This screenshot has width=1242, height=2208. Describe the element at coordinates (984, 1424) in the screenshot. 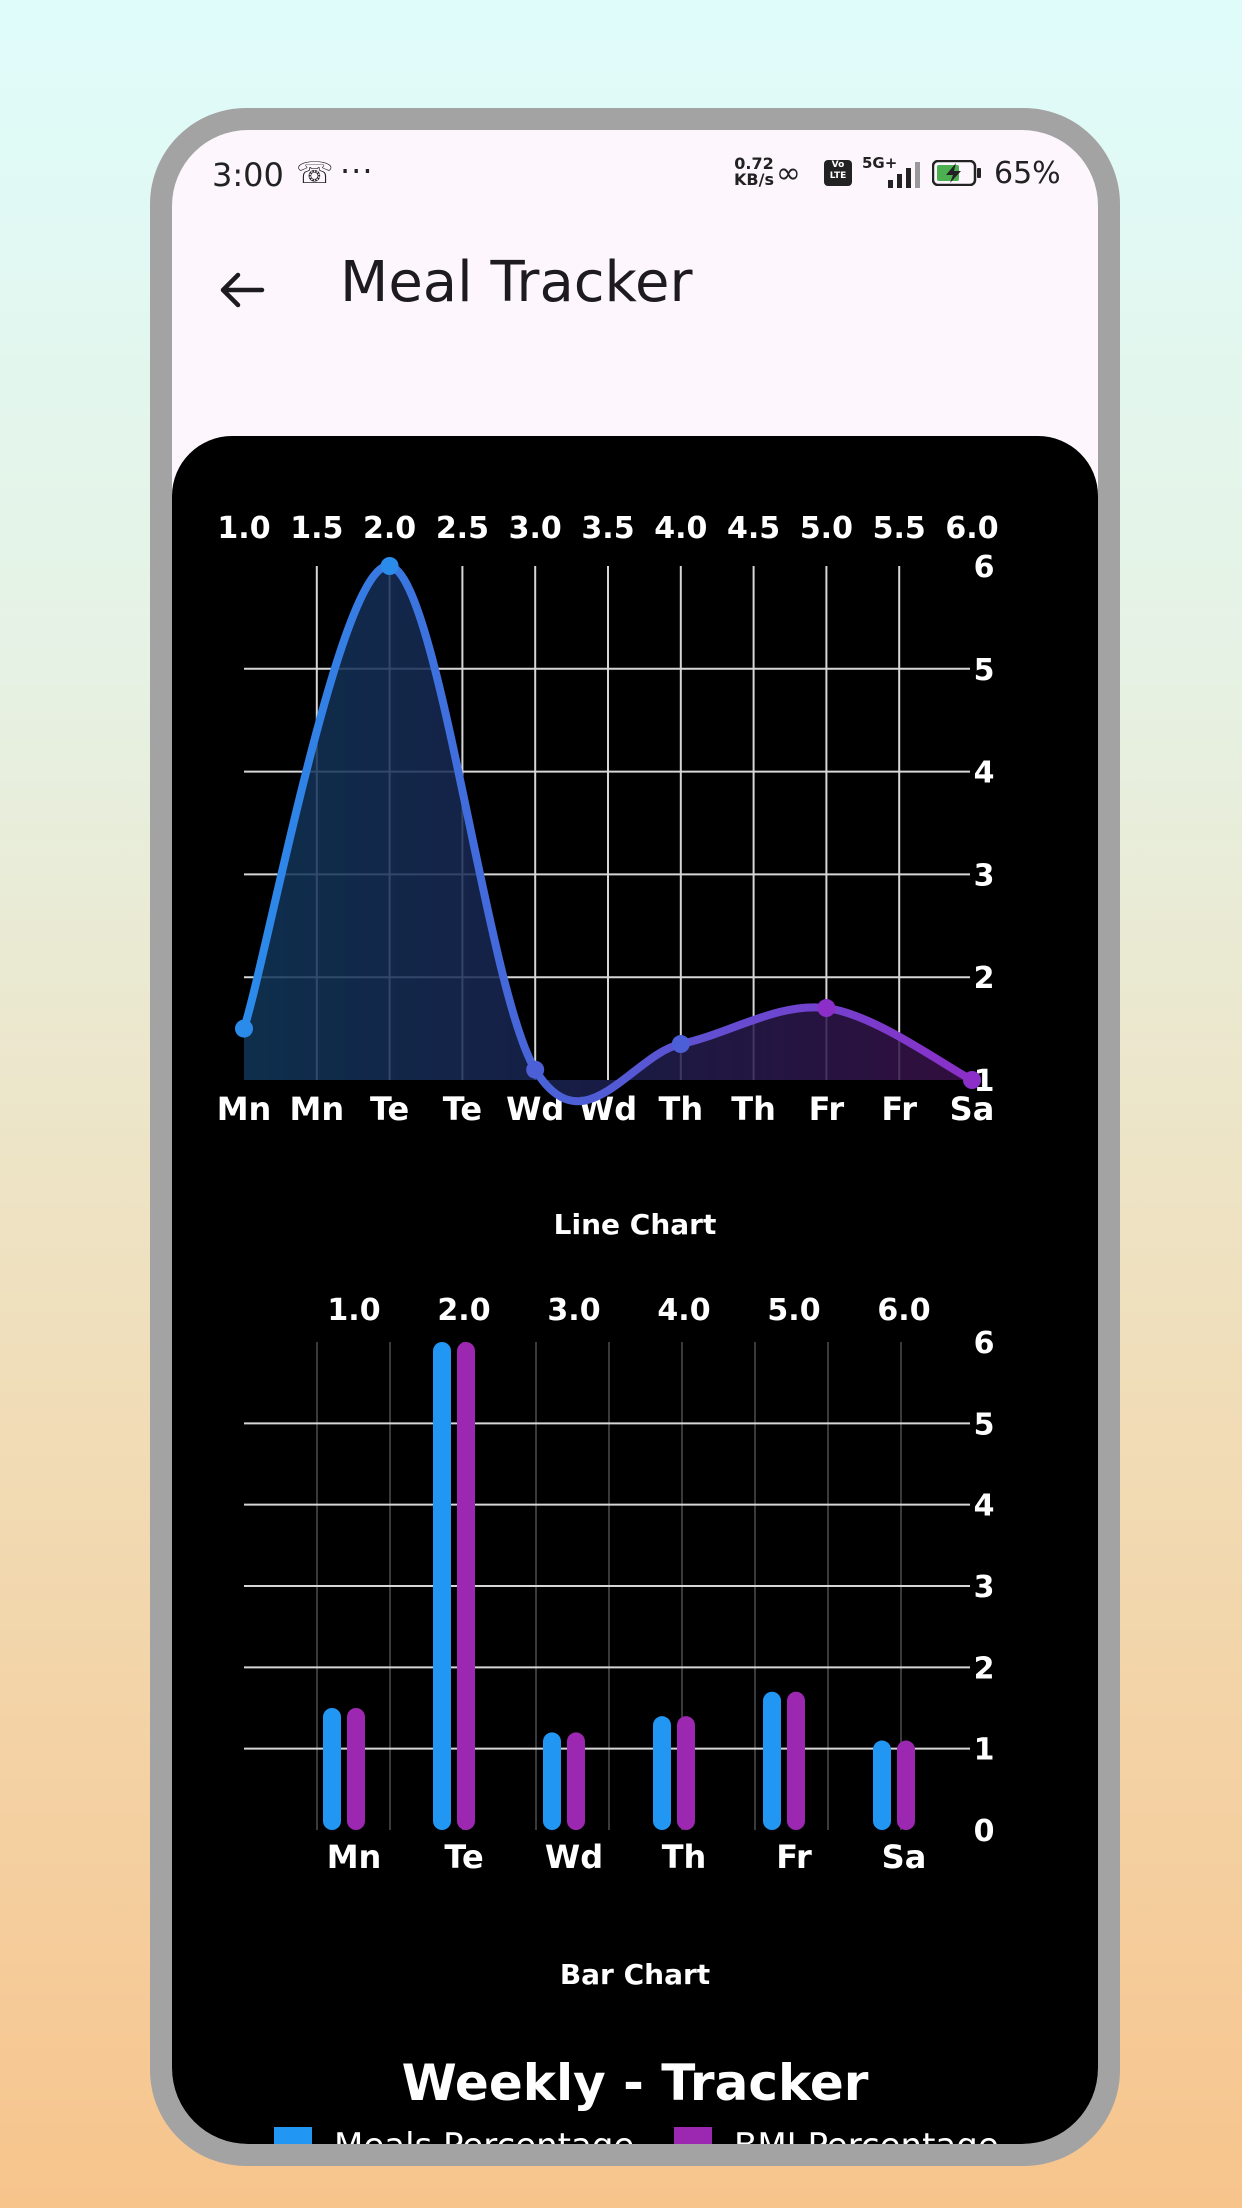

I see `bar-chart-y-tick-label: 5` at that location.